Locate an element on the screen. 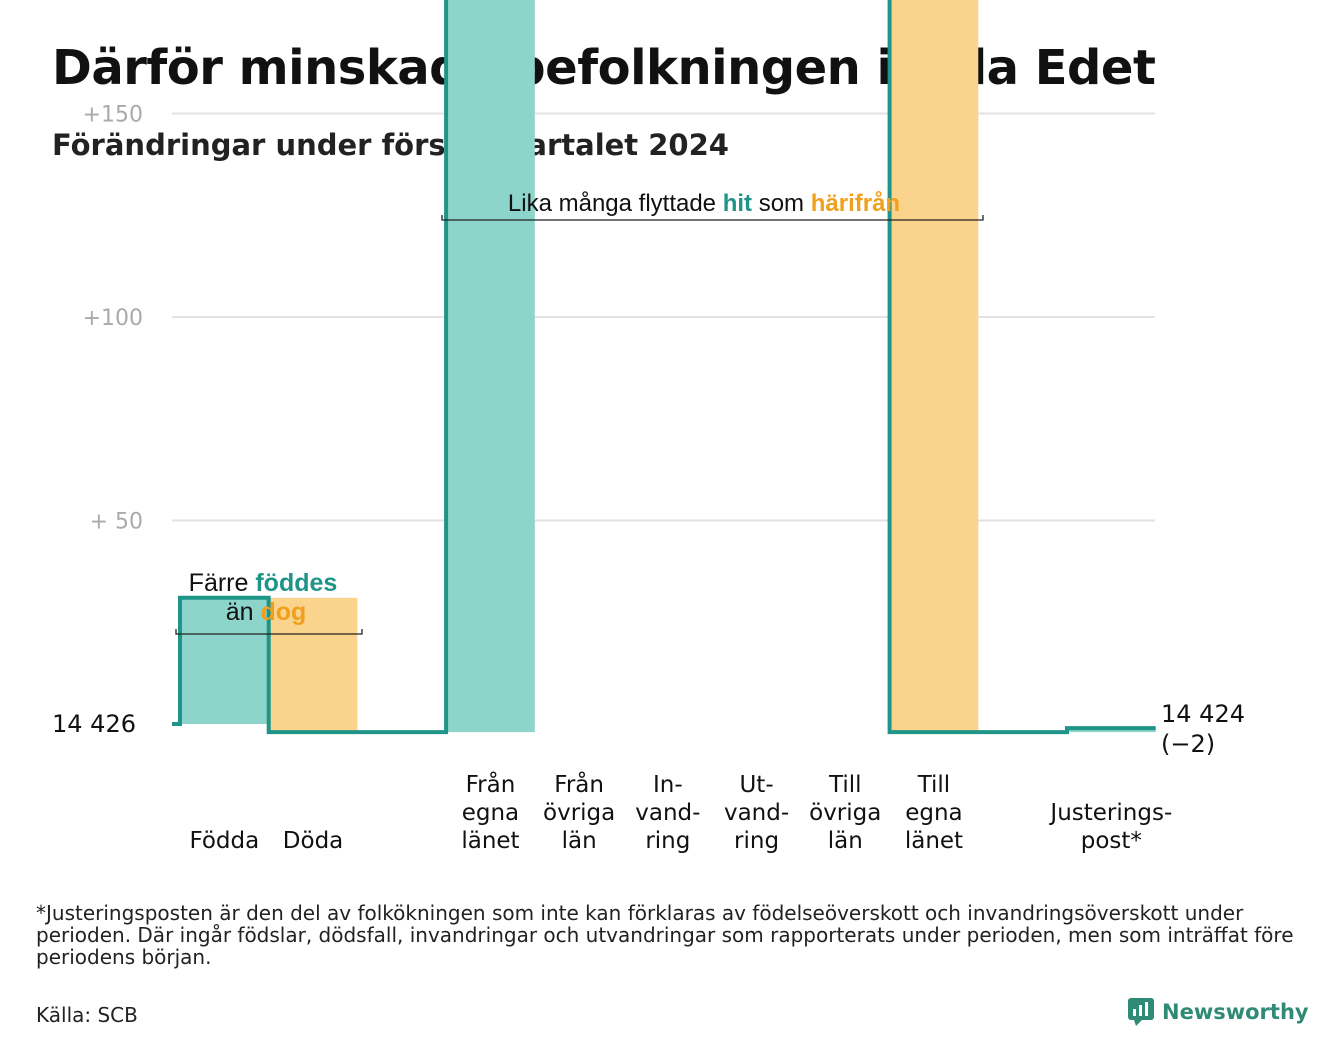 This screenshot has height=1060, width=1340. brand-logo: Newsworthy is located at coordinates (1218, 1012).